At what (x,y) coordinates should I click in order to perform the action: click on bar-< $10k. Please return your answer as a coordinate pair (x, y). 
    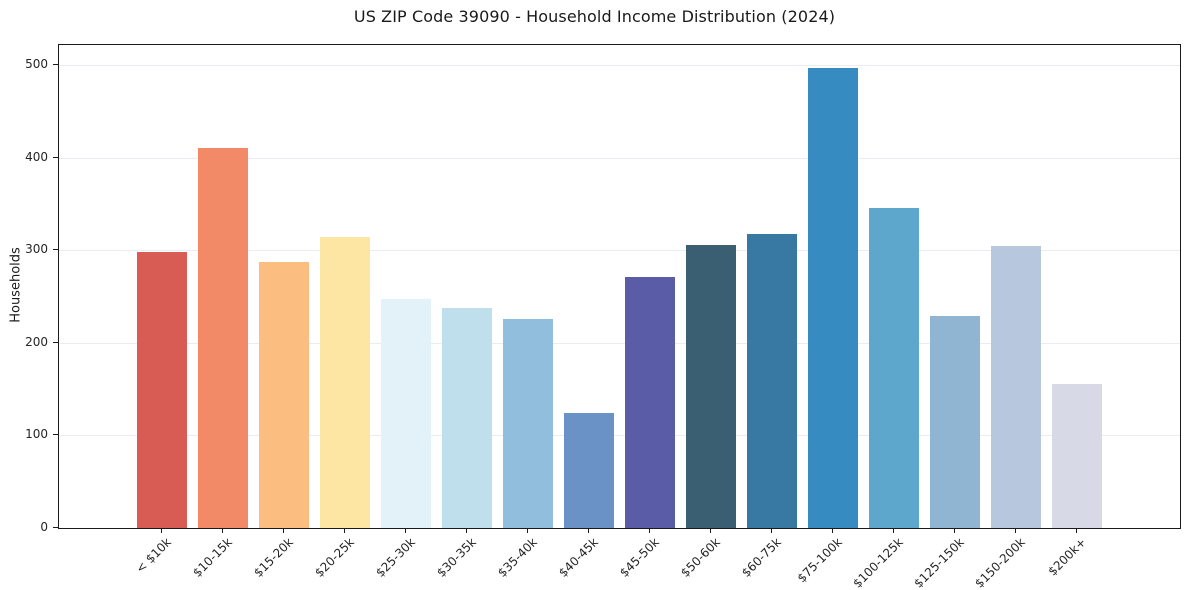
    Looking at the image, I should click on (162, 390).